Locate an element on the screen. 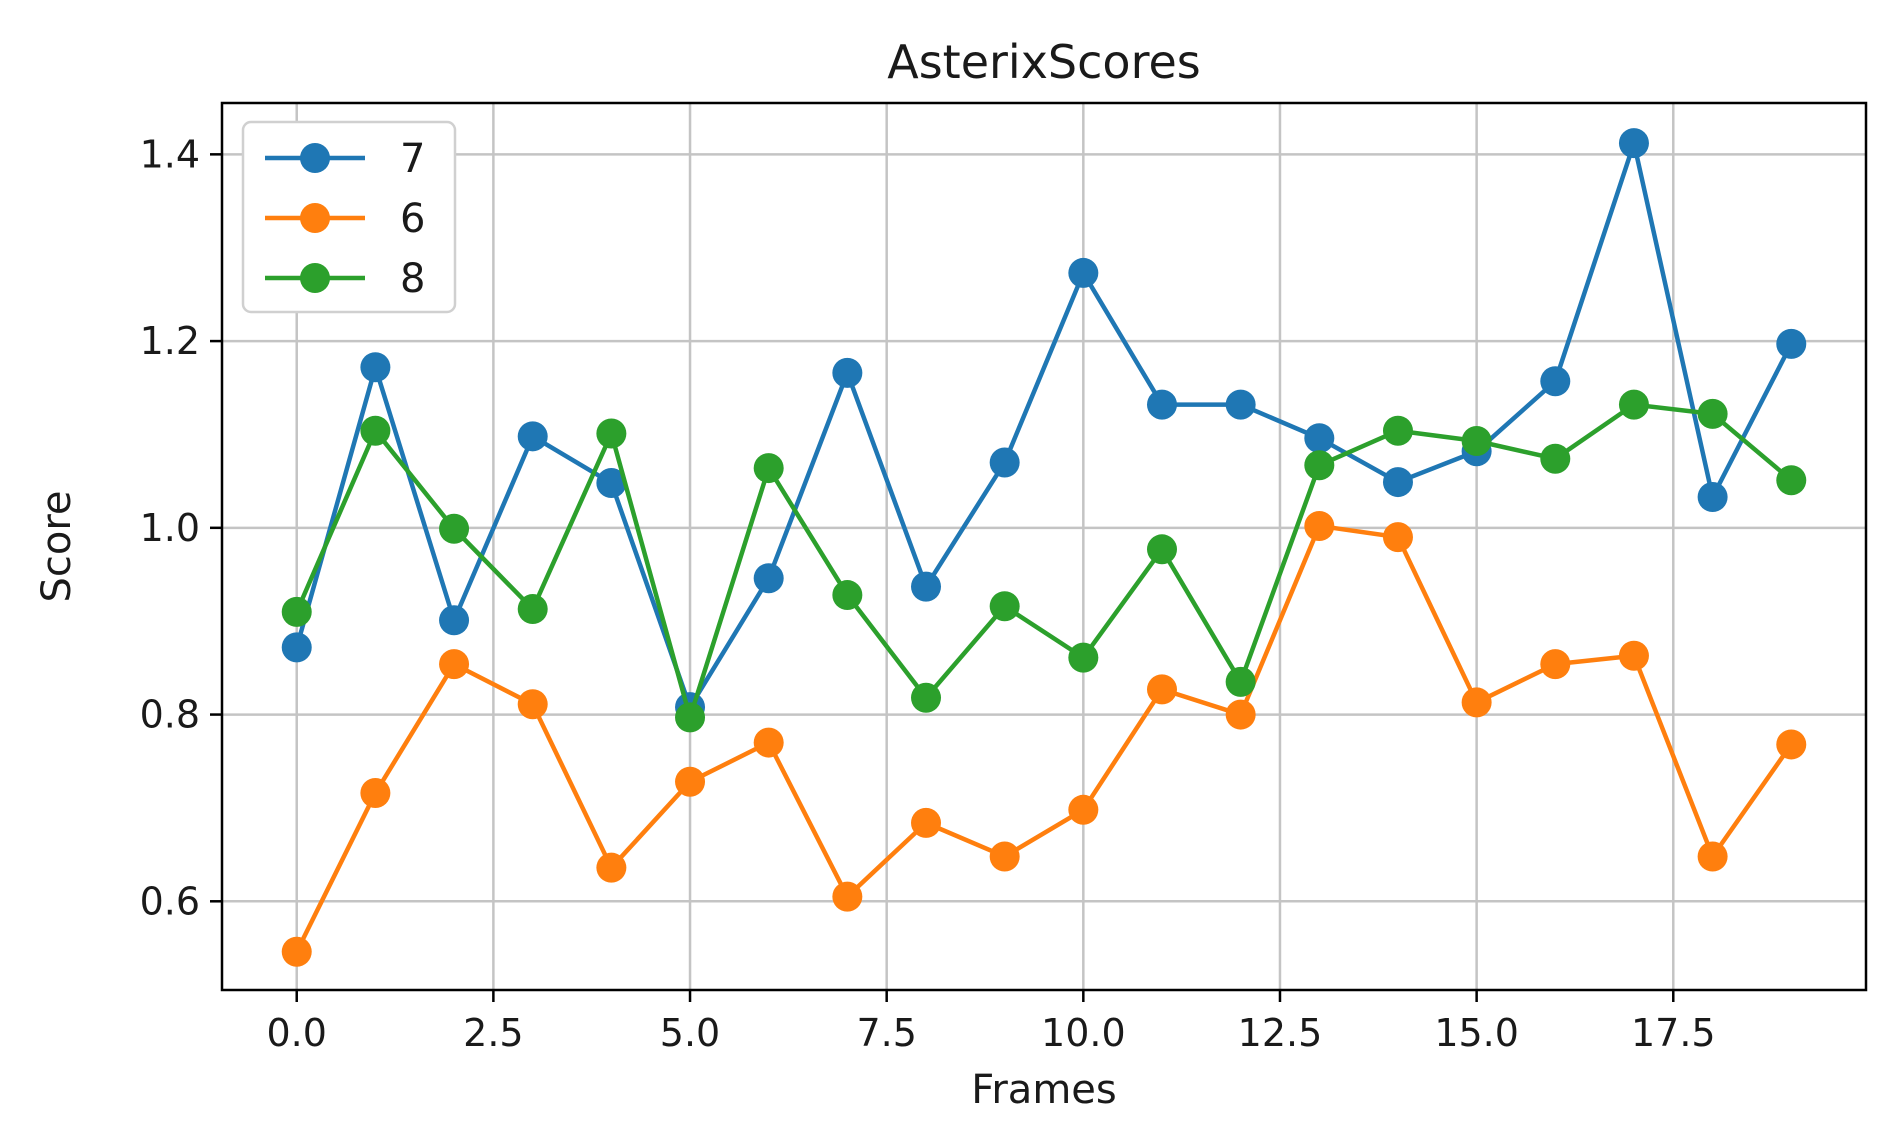  y-tick-label: 1.4 is located at coordinates (170, 154).